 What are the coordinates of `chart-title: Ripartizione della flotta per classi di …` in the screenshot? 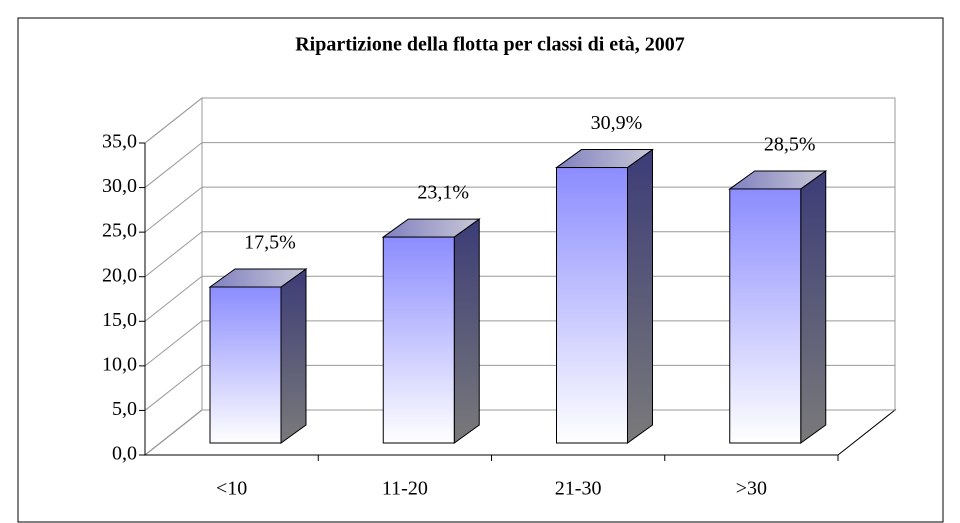 It's located at (490, 45).